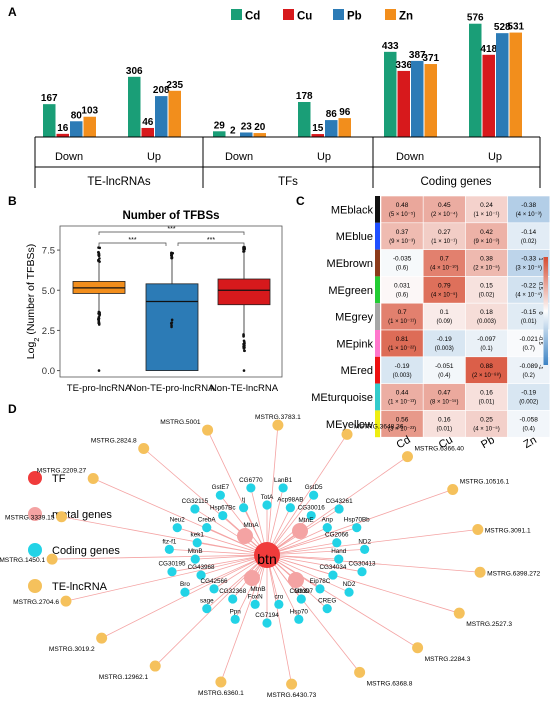  What do you see at coordinates (338, 14) in the screenshot?
I see `legend-swatch-pb` at bounding box center [338, 14].